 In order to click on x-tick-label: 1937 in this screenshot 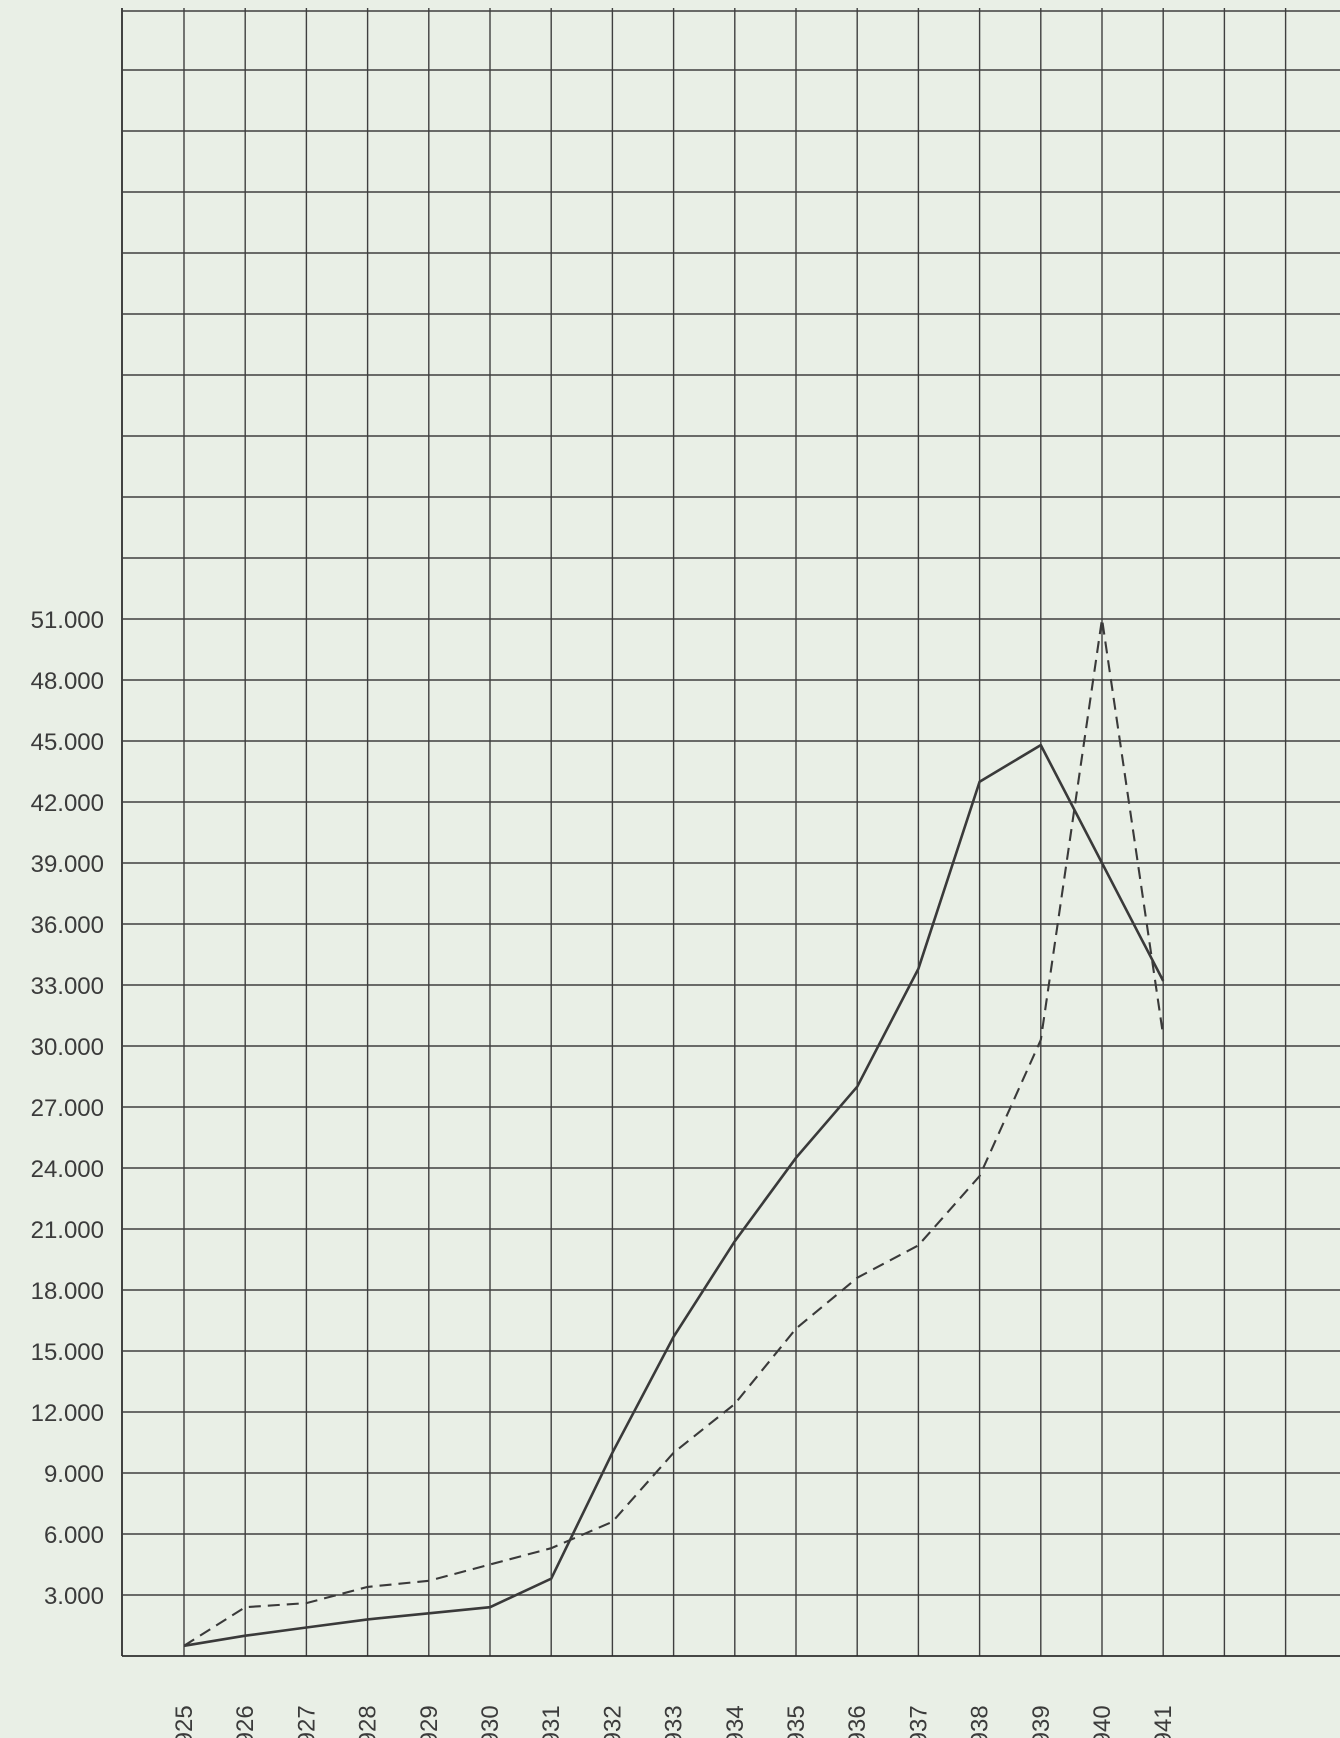, I will do `click(918, 1721)`.